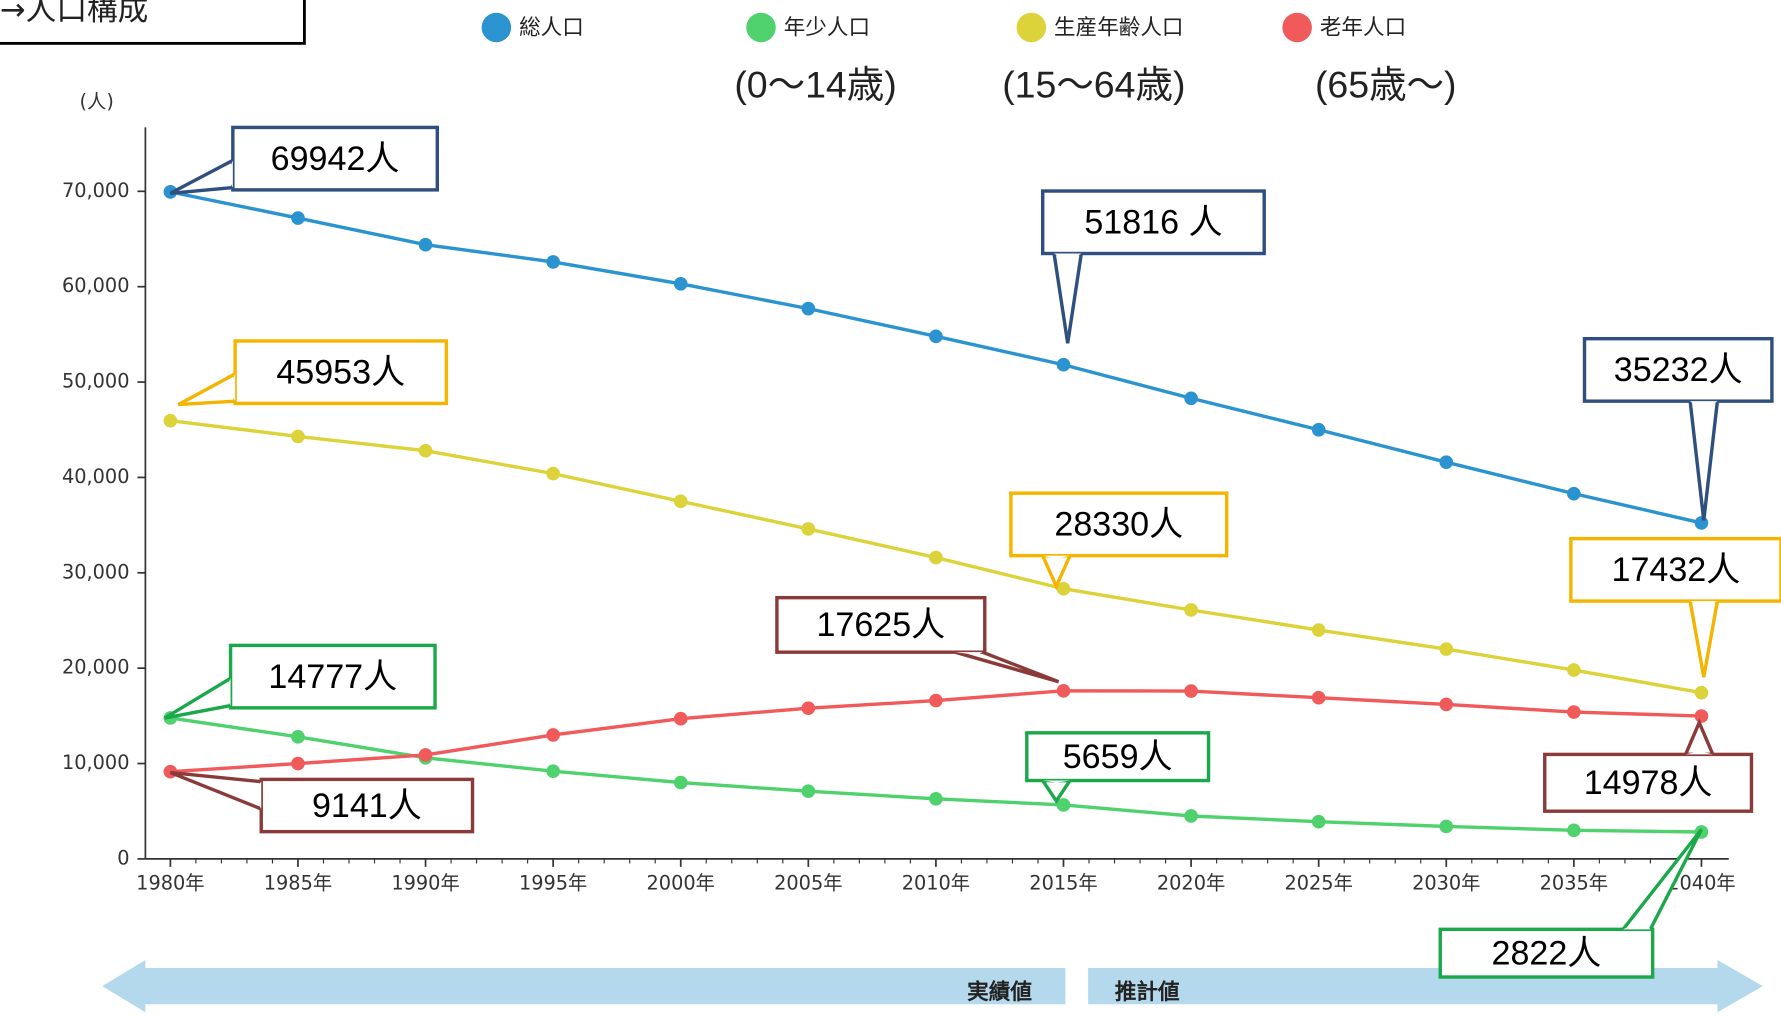  Describe the element at coordinates (96, 381) in the screenshot. I see `y-tick-label: 50,000` at that location.